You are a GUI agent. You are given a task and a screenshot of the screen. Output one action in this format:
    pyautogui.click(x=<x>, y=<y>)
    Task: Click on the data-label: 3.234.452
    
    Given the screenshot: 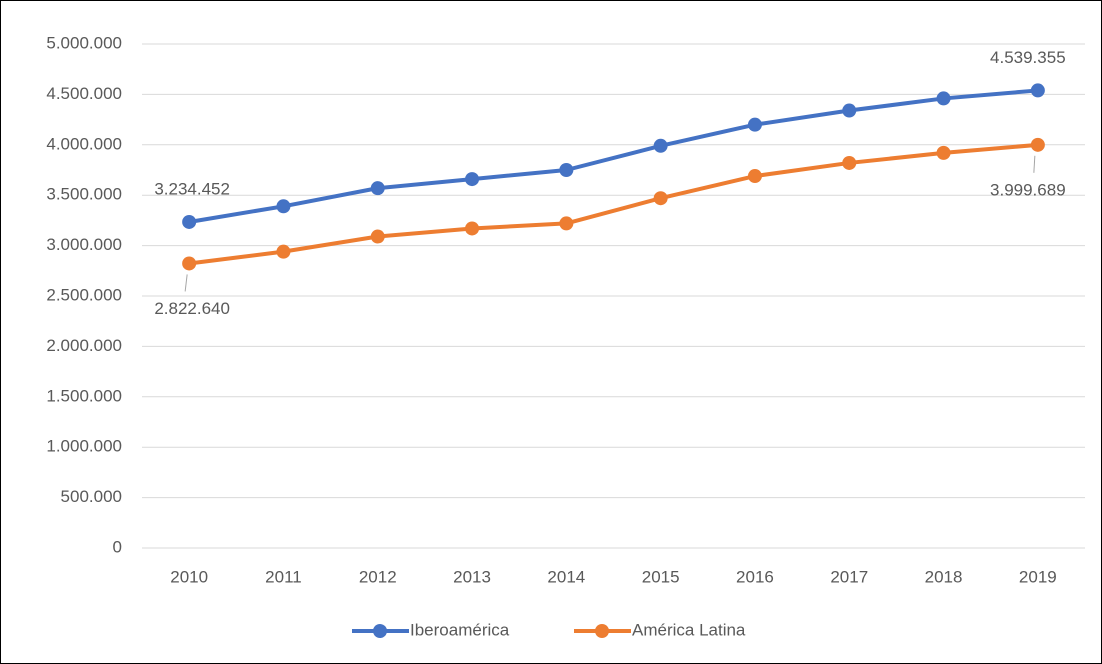 What is the action you would take?
    pyautogui.click(x=192, y=188)
    